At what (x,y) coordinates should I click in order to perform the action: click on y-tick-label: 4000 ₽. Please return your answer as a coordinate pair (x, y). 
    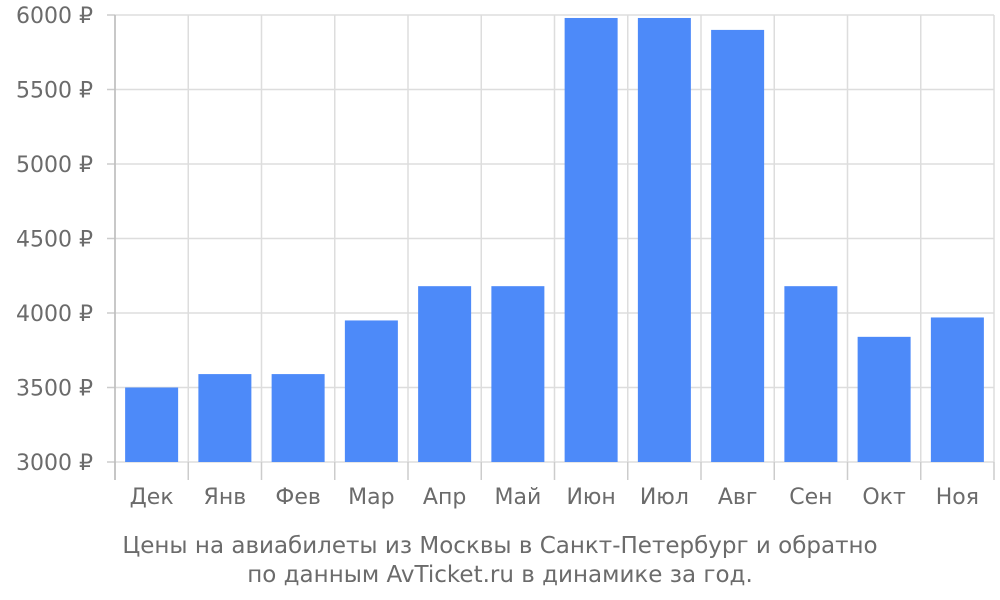
    Looking at the image, I should click on (54, 314).